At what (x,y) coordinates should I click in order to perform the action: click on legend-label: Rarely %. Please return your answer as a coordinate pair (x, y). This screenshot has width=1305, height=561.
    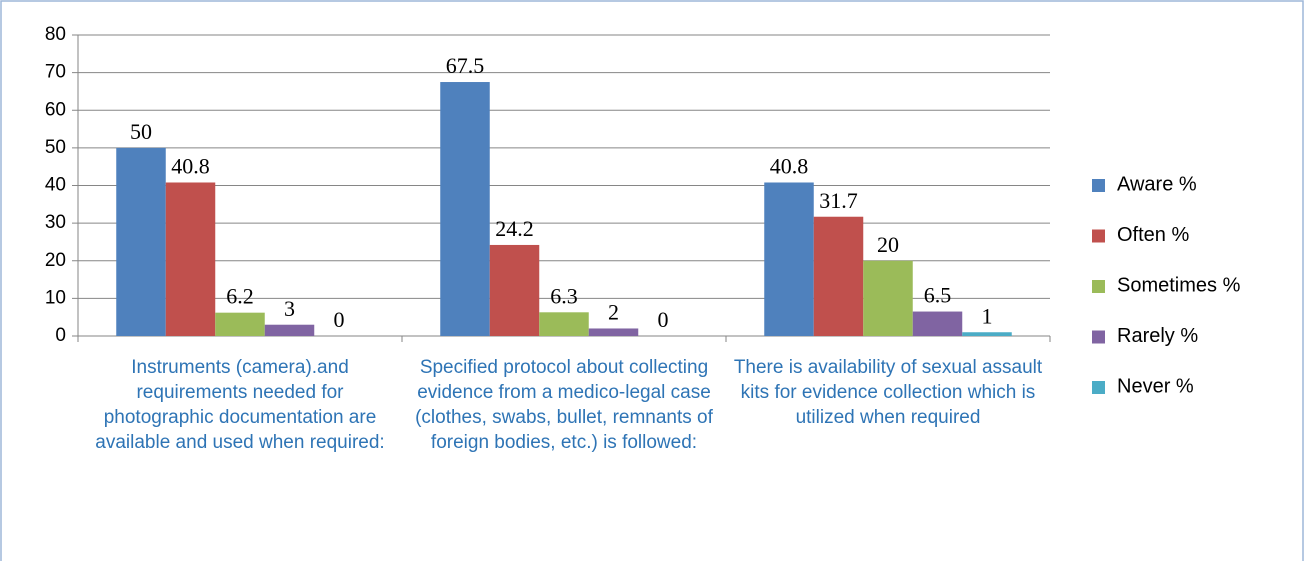
    Looking at the image, I should click on (1157, 336).